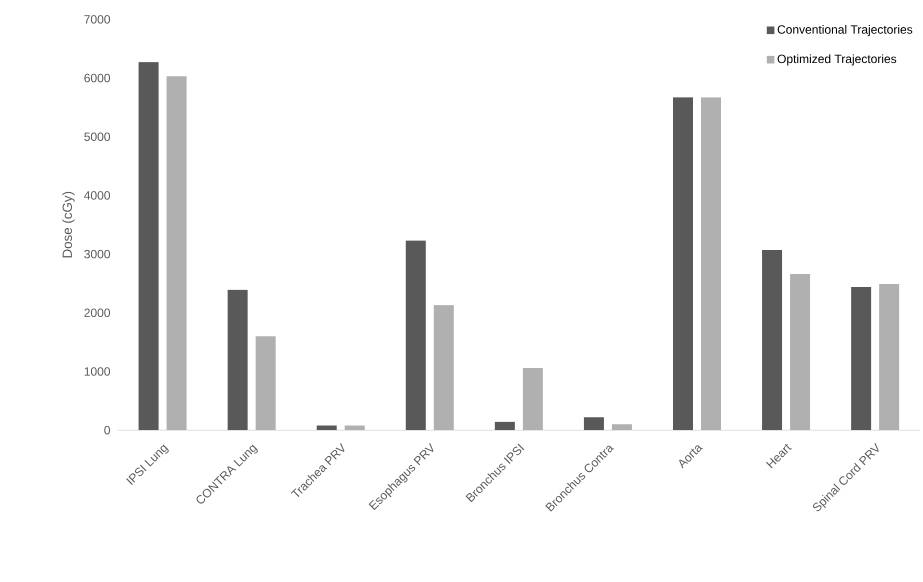  I want to click on y-tick-label: 0, so click(107, 430).